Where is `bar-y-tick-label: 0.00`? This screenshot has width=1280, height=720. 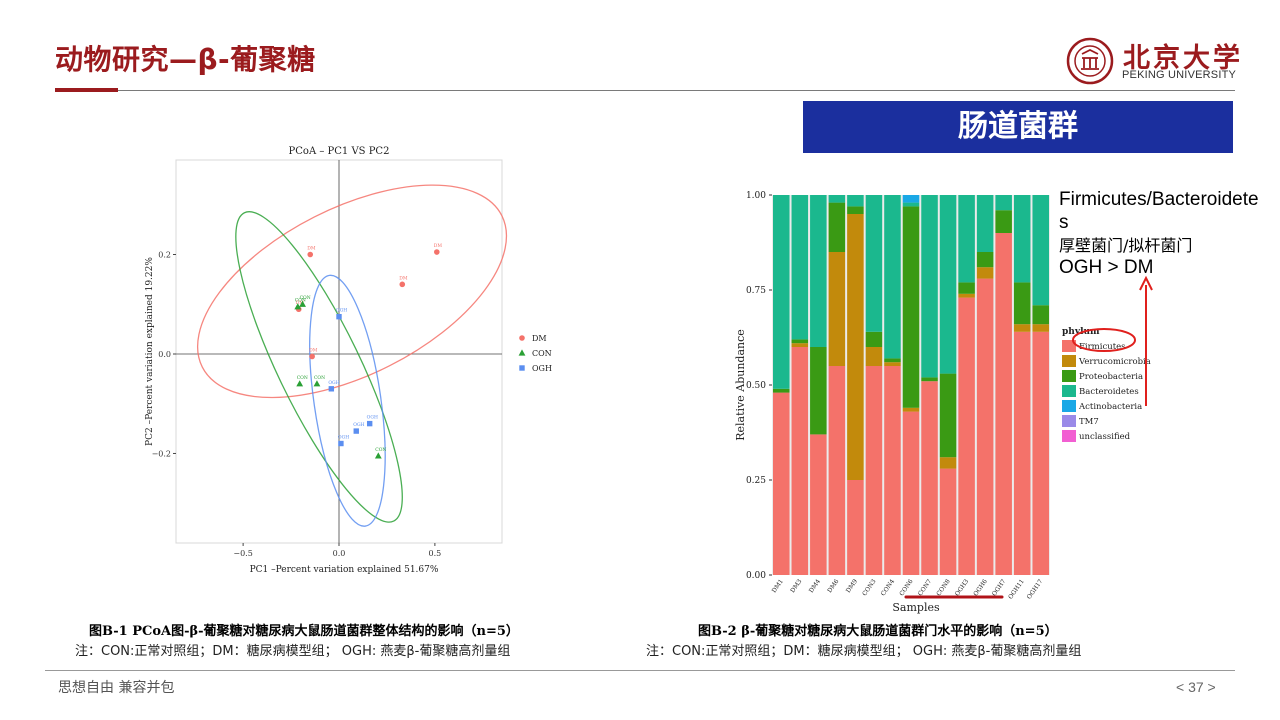
bar-y-tick-label: 0.00 is located at coordinates (756, 576).